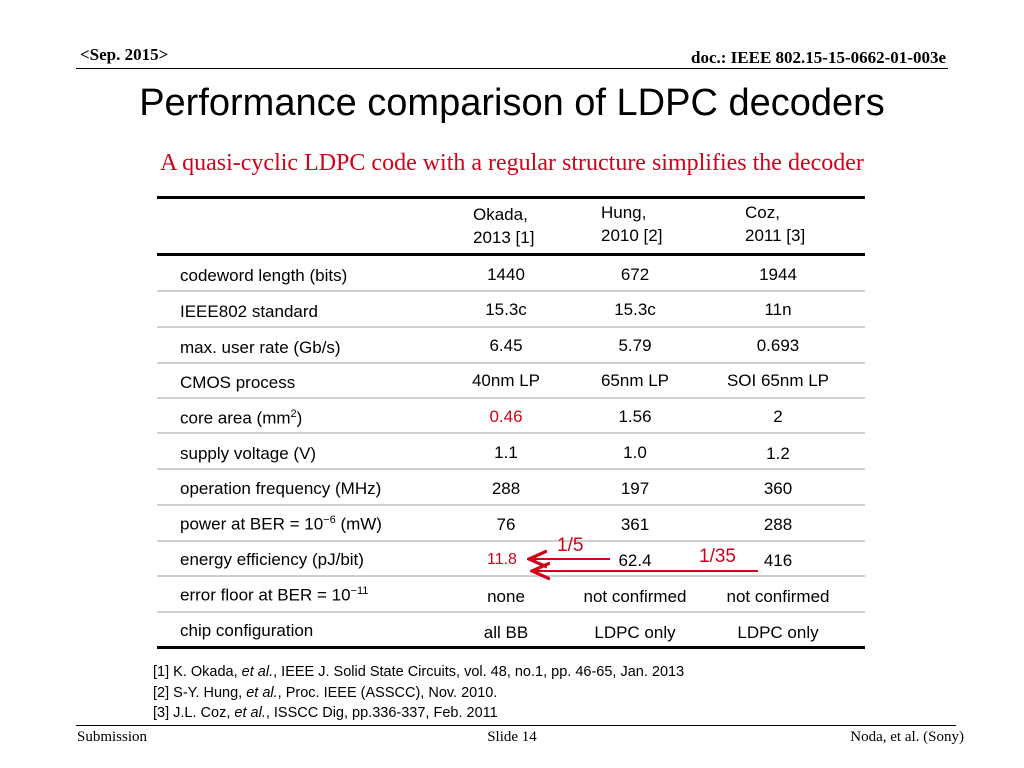 The width and height of the screenshot is (1024, 768). What do you see at coordinates (511, 197) in the screenshot?
I see `table-top-rule` at bounding box center [511, 197].